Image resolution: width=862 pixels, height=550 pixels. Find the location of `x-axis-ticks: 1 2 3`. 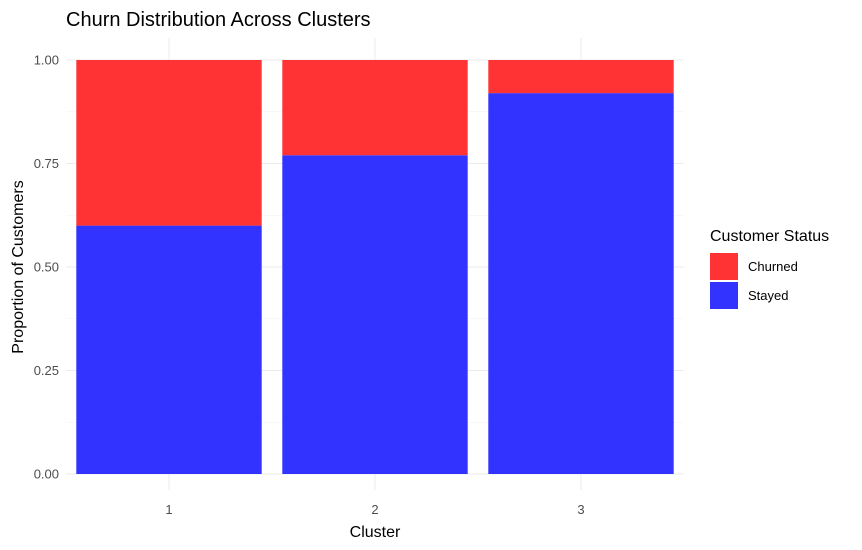

x-axis-ticks: 1 2 3 is located at coordinates (374, 509).